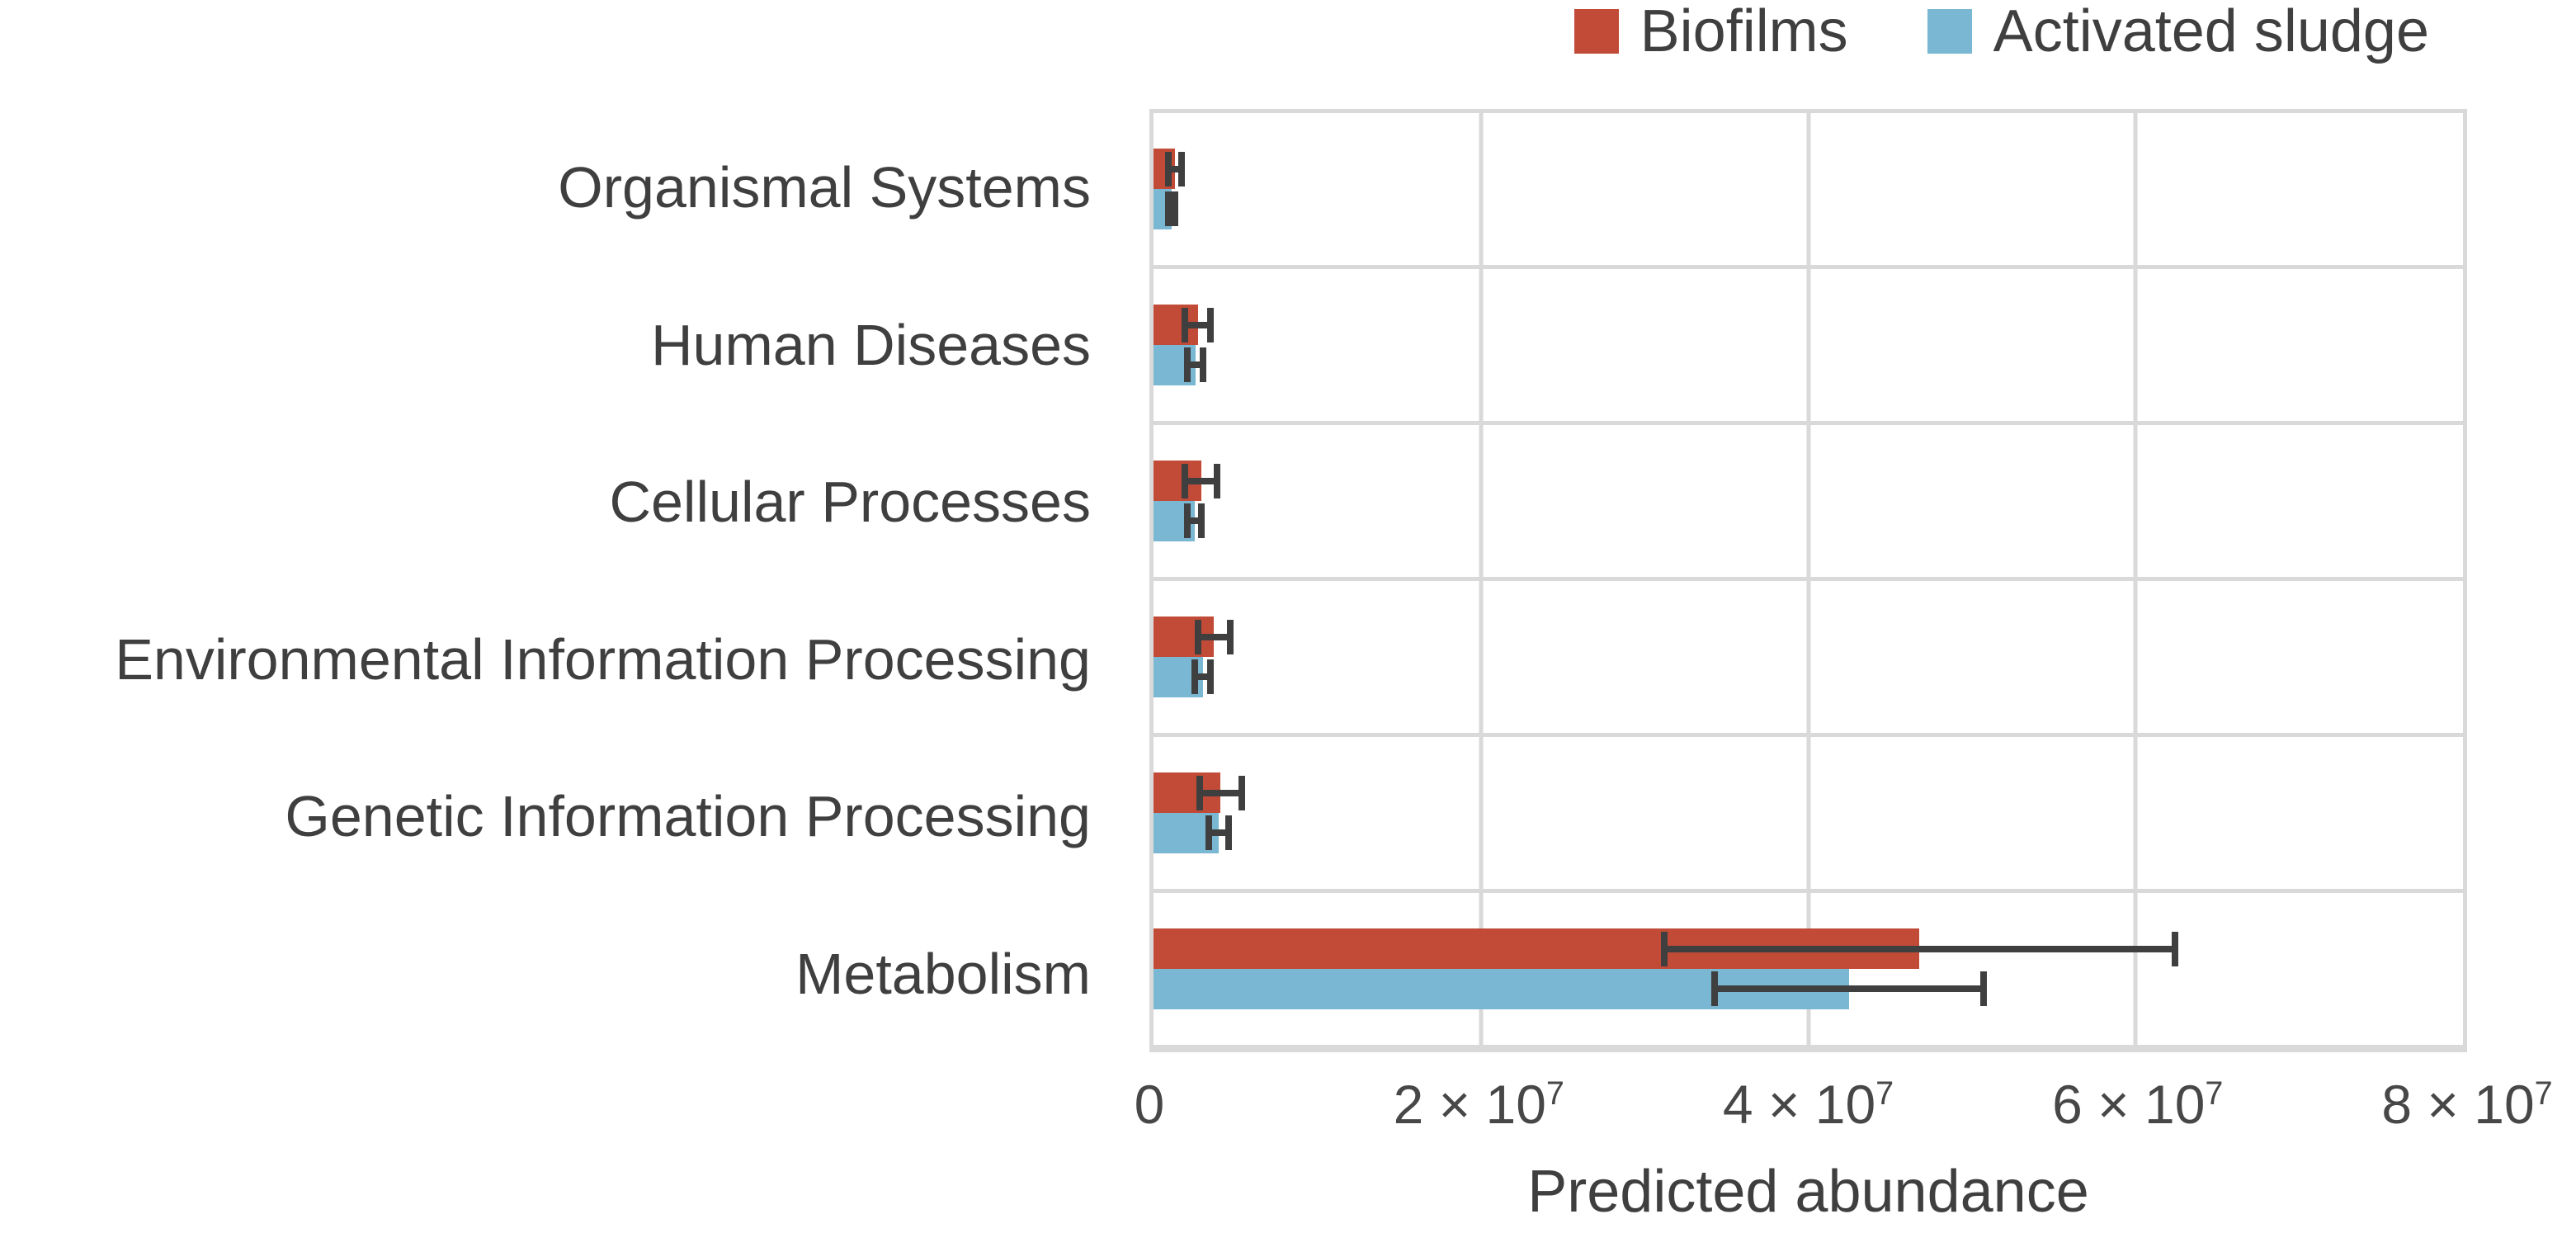  I want to click on chart-row-cellular-processes, so click(1809, 503).